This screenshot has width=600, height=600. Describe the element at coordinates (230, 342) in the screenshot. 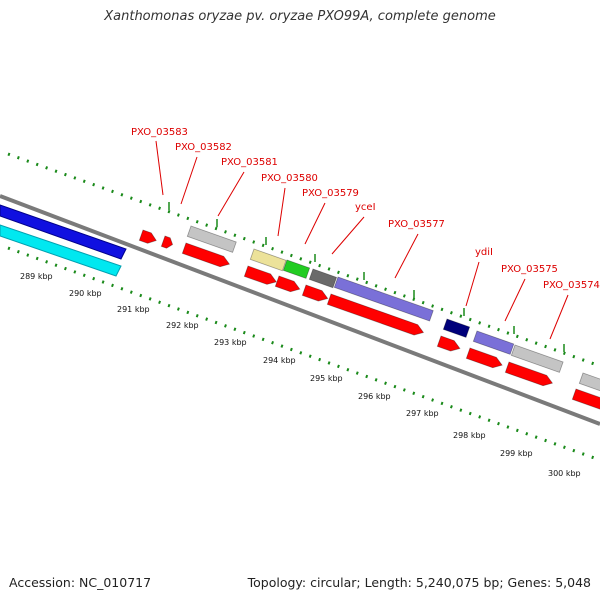

I see `scale-tick-label: 293 kbp` at that location.